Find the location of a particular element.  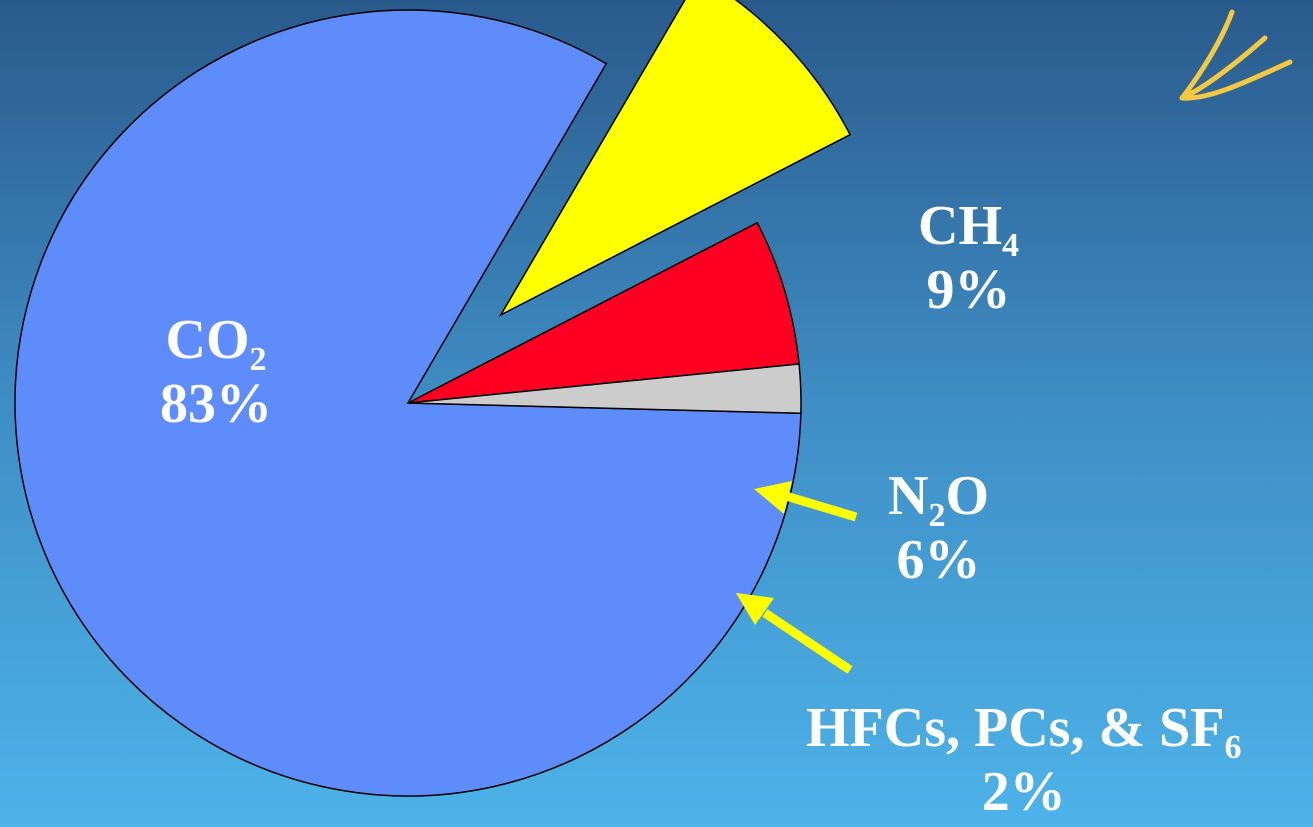

other-gases-formula: HFCs, PCs, & SF6 is located at coordinates (1024, 731).